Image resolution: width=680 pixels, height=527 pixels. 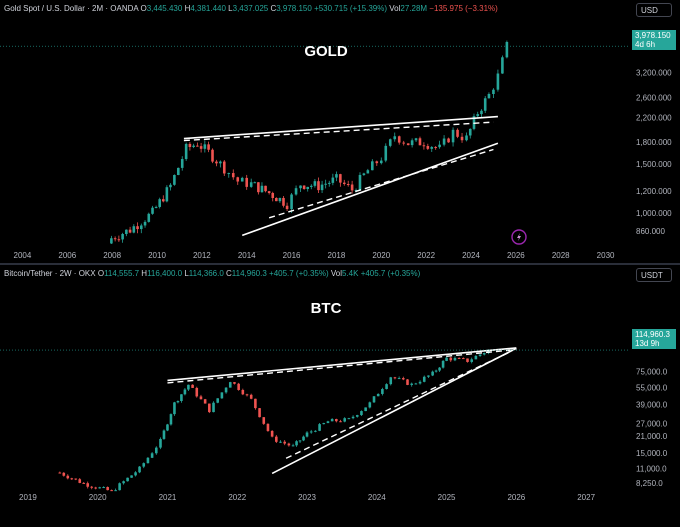 What do you see at coordinates (654, 72) in the screenshot?
I see `gold-y-tick: 3,200.000` at bounding box center [654, 72].